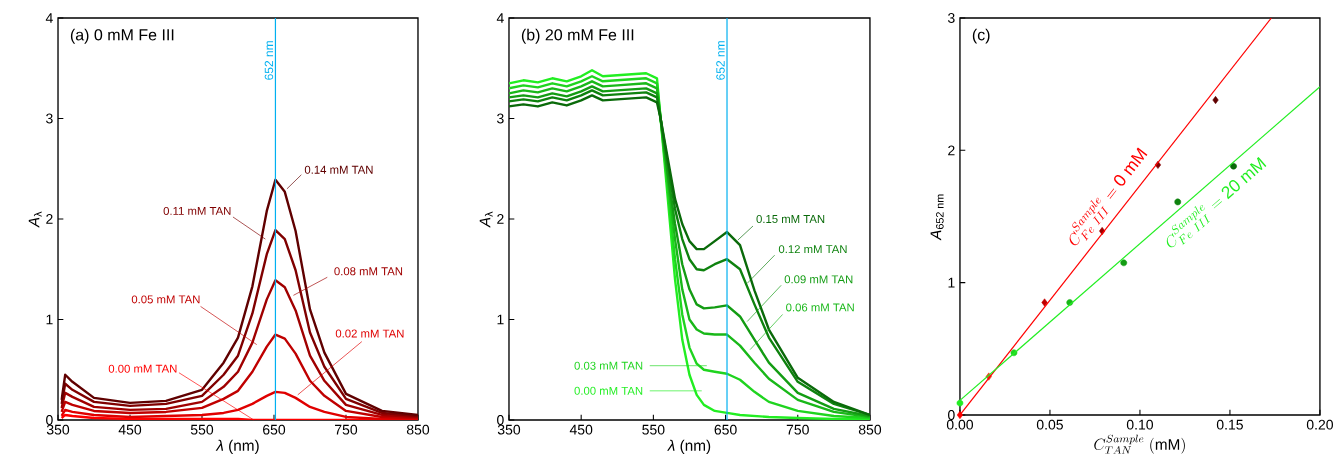 The width and height of the screenshot is (1338, 468). I want to click on text: 0.14 mM TAN, so click(338, 169).